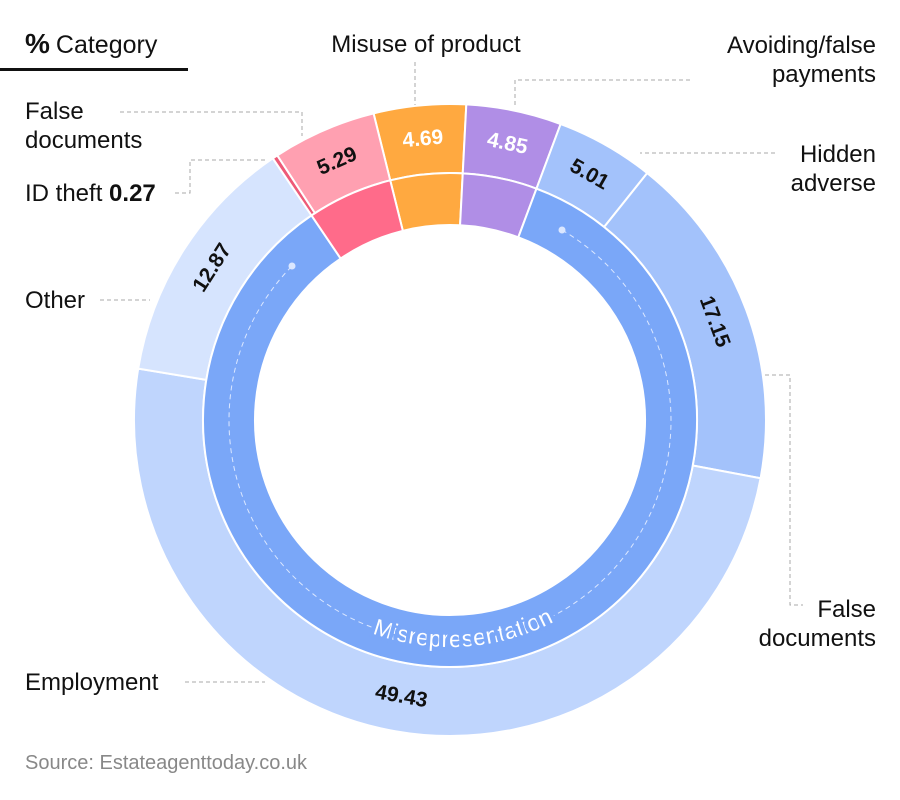 The width and height of the screenshot is (900, 800). What do you see at coordinates (37, 43) in the screenshot?
I see `header-symbol: %` at bounding box center [37, 43].